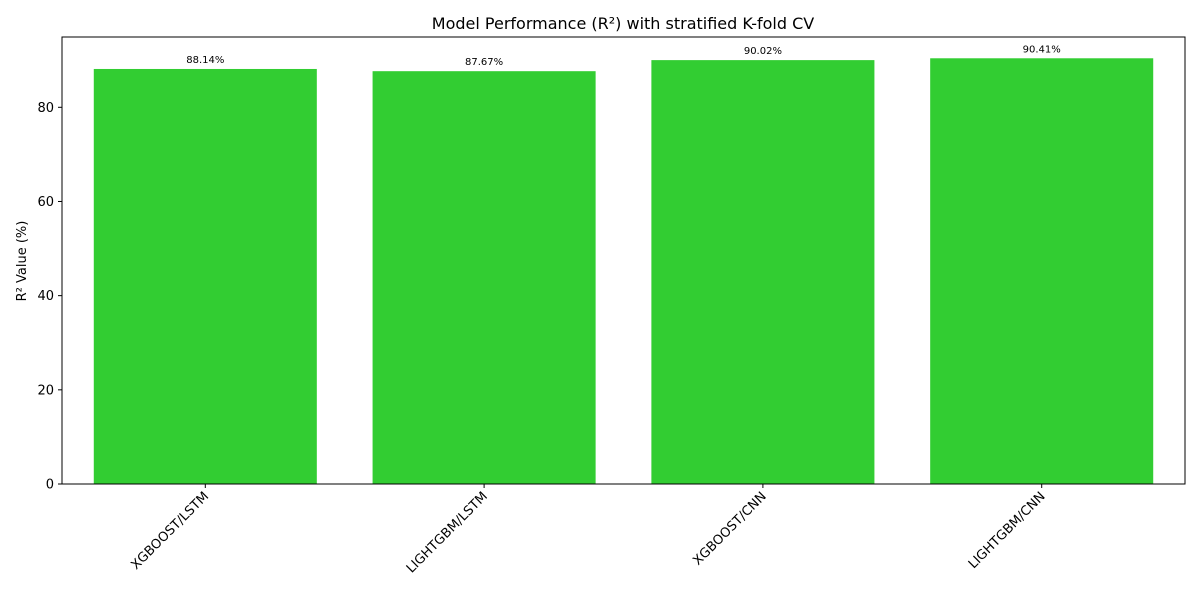  I want to click on y-tick-label-1: 20, so click(45, 390).